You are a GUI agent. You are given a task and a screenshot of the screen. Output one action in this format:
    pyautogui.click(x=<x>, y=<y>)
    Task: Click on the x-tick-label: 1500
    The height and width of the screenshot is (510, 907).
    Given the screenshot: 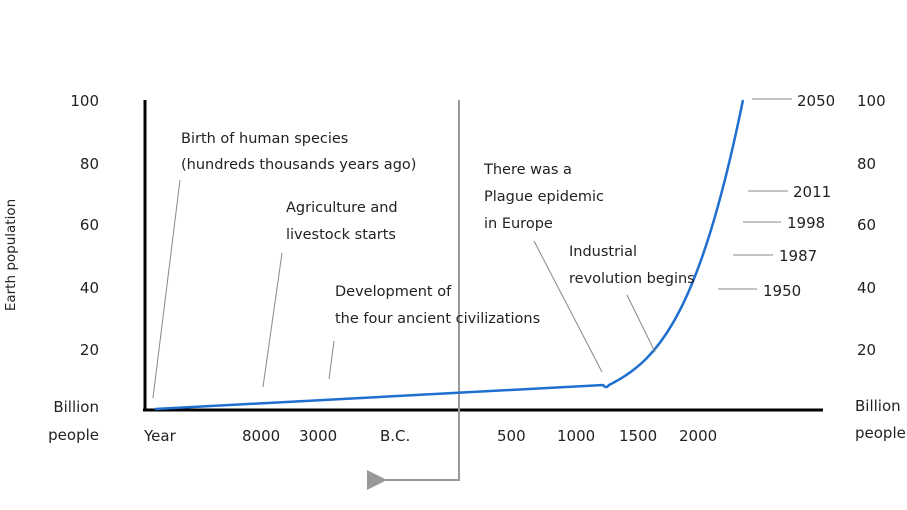 What is the action you would take?
    pyautogui.click(x=638, y=436)
    